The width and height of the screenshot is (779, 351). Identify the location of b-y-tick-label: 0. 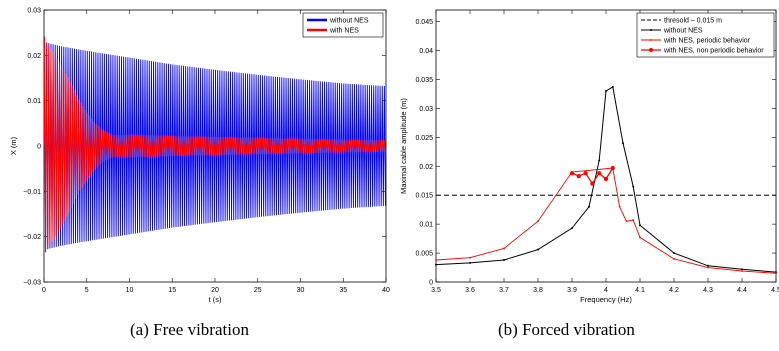
(431, 283).